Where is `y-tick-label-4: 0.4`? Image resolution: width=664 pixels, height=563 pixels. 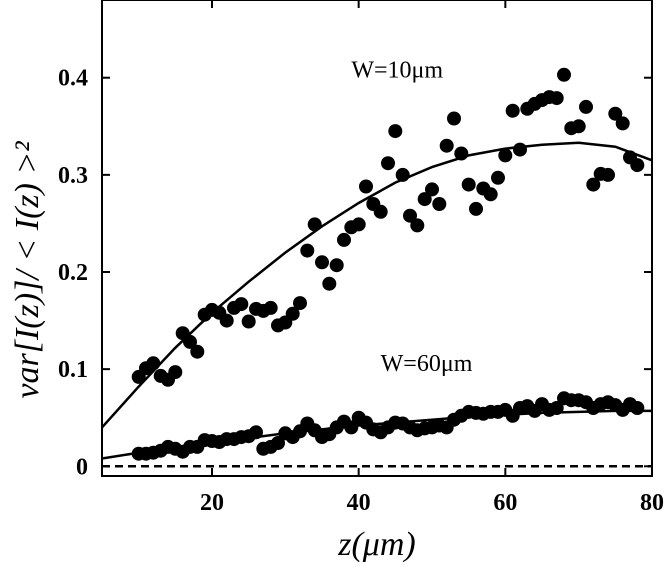
y-tick-label-4: 0.4 is located at coordinates (73, 79).